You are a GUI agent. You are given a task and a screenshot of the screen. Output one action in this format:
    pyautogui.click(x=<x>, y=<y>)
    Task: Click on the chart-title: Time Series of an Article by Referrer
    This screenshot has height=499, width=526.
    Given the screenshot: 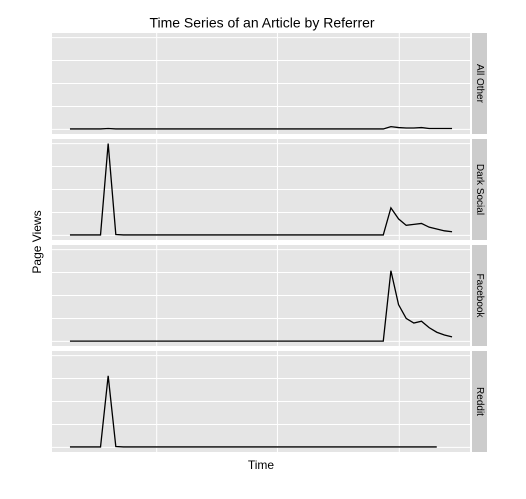 What is the action you would take?
    pyautogui.click(x=261, y=23)
    